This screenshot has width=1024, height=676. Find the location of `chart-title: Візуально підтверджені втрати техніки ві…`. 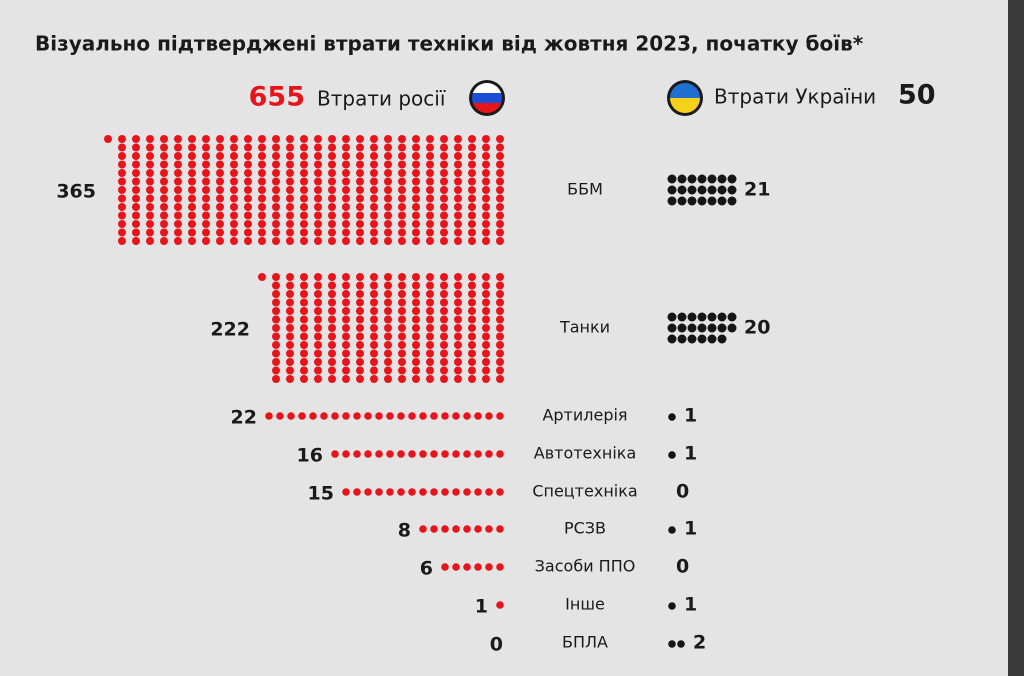

chart-title: Візуально підтверджені втрати техніки ві… is located at coordinates (449, 44).